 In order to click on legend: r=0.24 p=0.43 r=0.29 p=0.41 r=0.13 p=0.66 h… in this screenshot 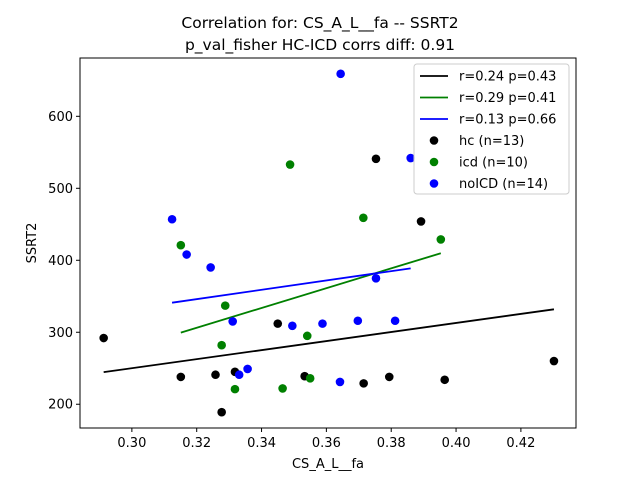, I will do `click(491, 129)`.